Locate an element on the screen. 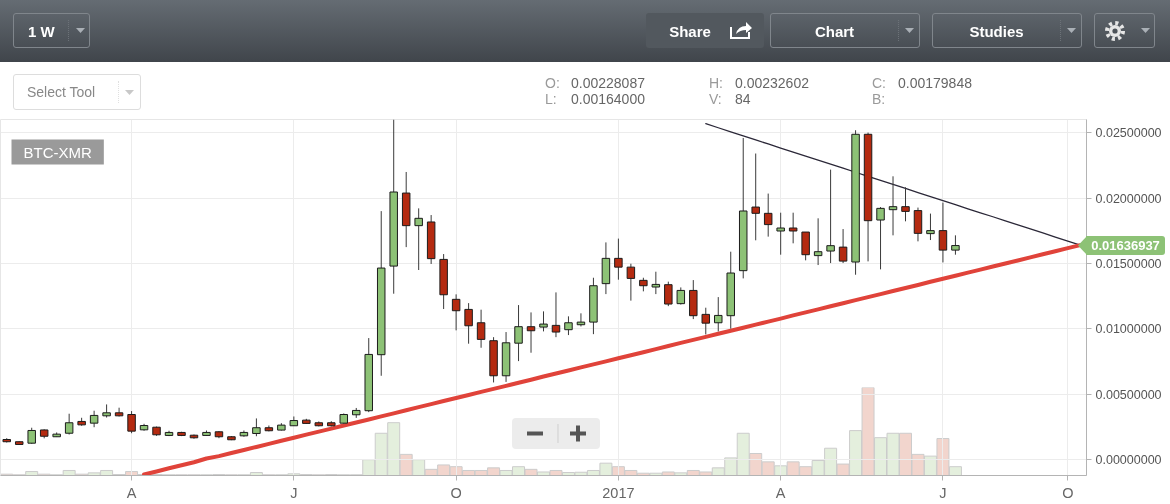 The image size is (1170, 504). text: L: 0.00164000 is located at coordinates (595, 99).